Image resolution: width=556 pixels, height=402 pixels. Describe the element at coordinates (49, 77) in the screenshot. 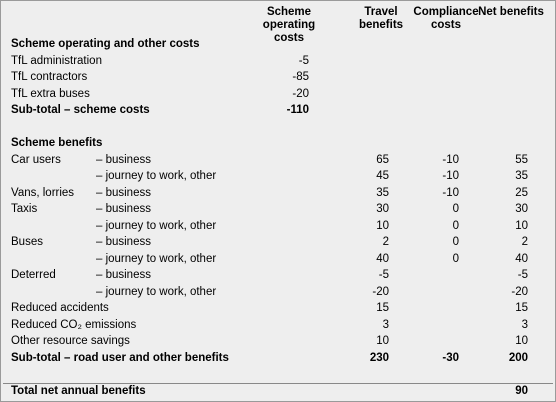

I see `row-label: TfL contractors` at that location.